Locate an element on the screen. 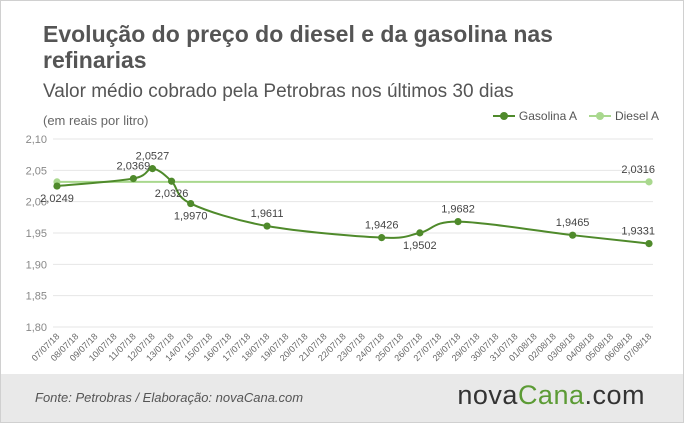 This screenshot has width=684, height=423. legend-label-gasolina: Gasolina A is located at coordinates (547, 116).